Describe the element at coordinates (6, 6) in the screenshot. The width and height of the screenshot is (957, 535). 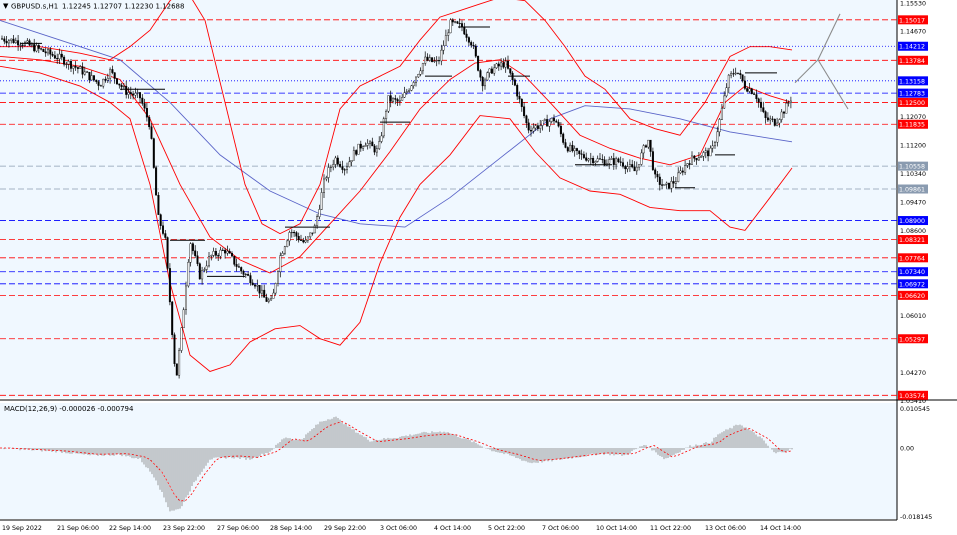
I see `collapse-triangle-icon: ▼` at that location.